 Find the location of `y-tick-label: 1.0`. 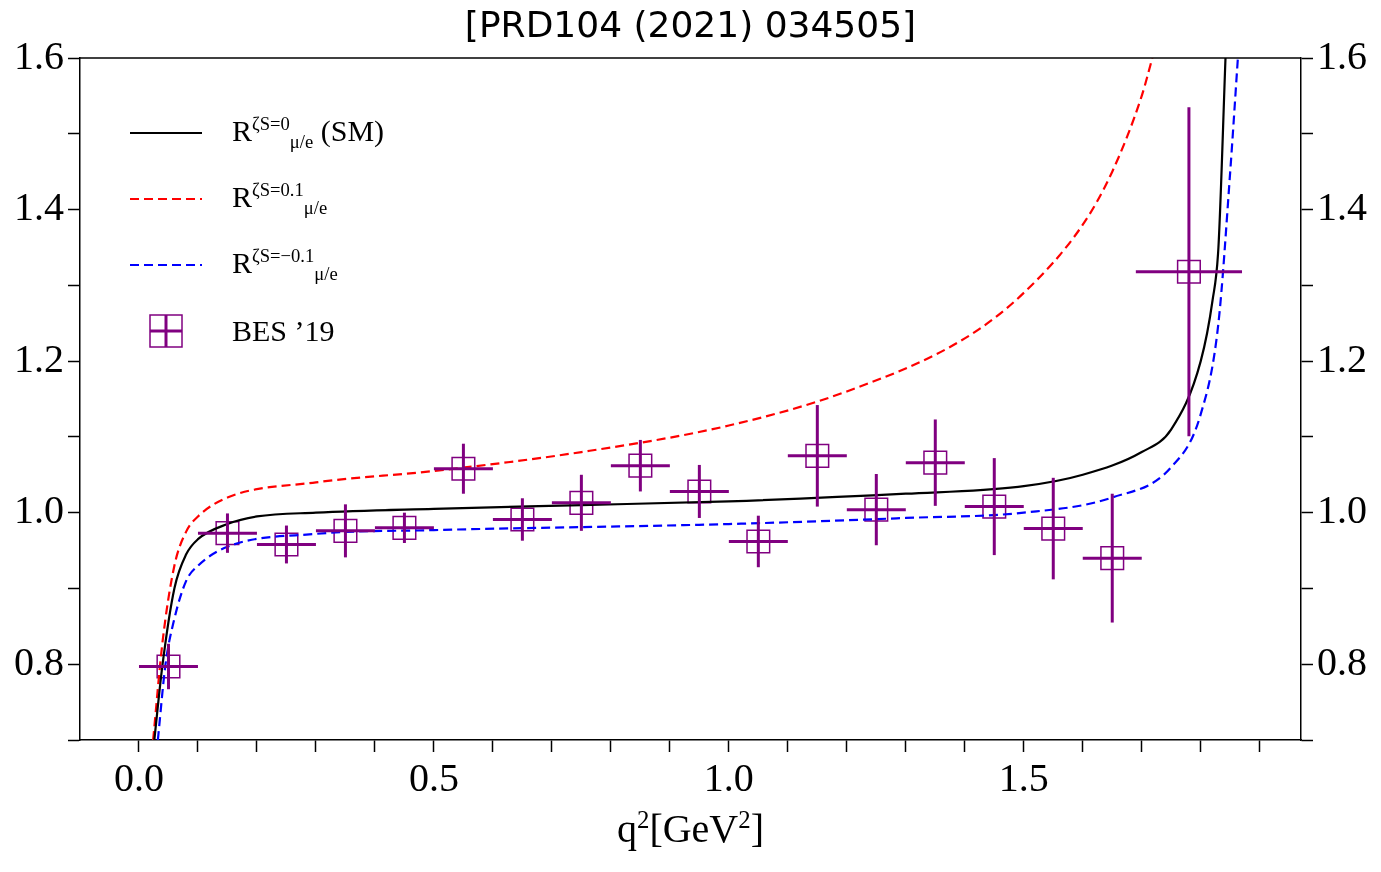

y-tick-label: 1.0 is located at coordinates (39, 510).